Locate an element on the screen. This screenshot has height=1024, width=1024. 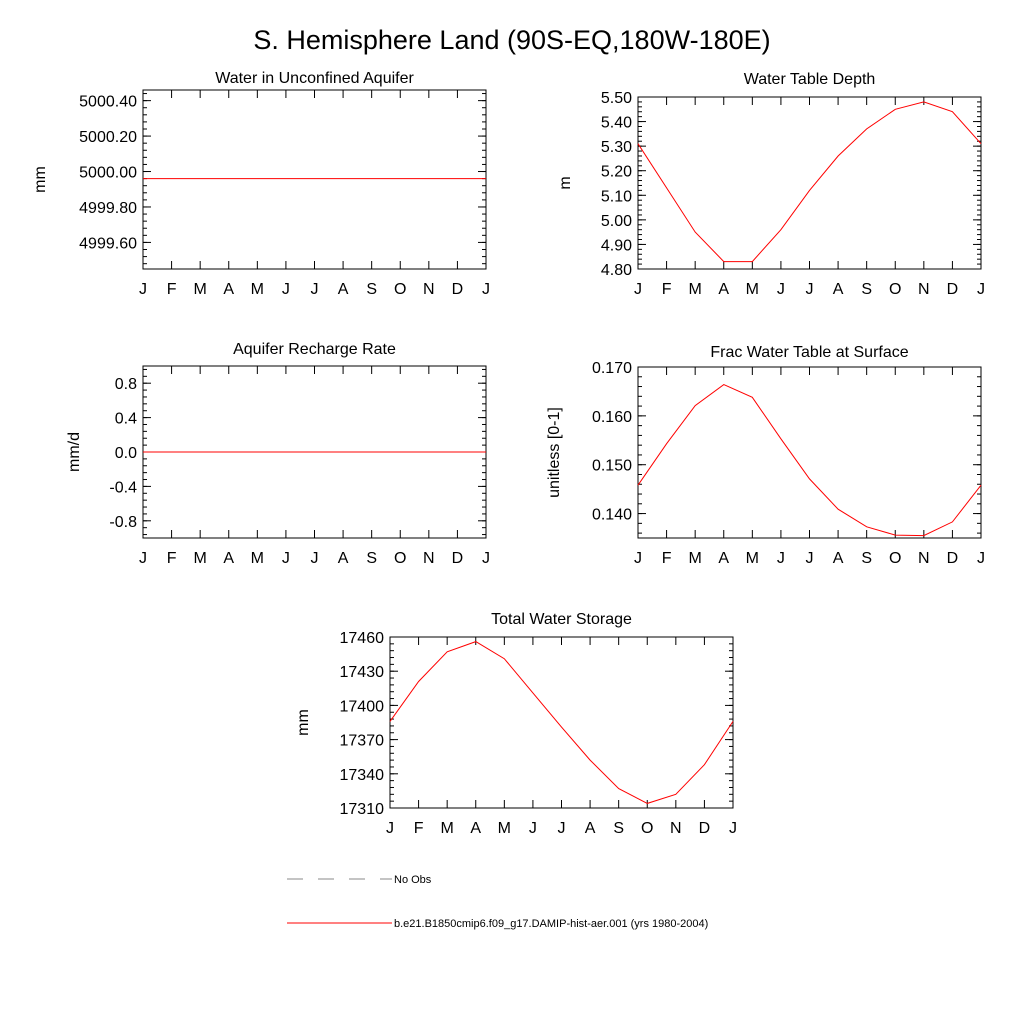
y-tick-label: 4.90 is located at coordinates (616, 245).